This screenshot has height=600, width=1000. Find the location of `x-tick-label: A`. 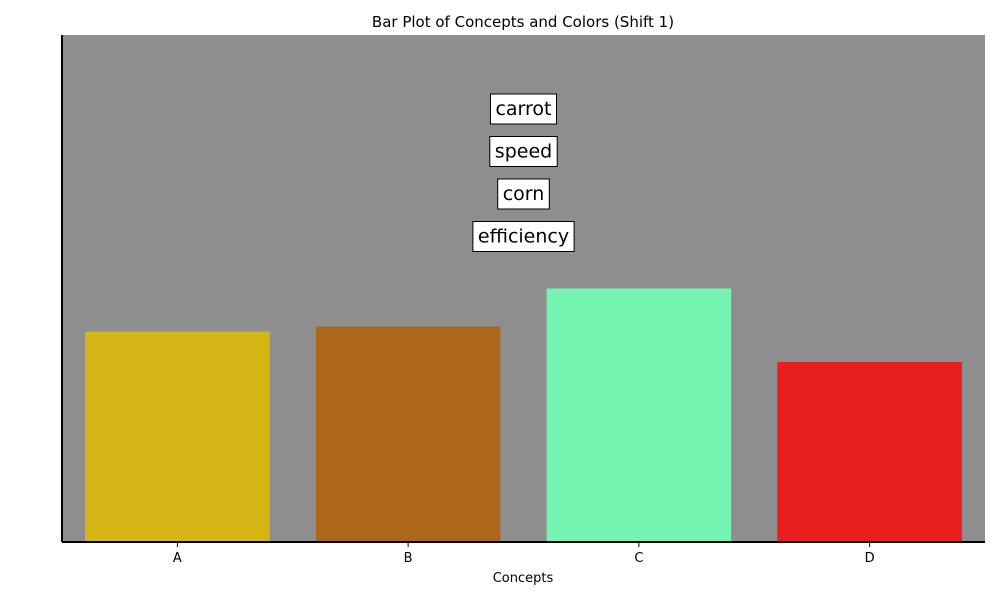

x-tick-label: A is located at coordinates (177, 558).